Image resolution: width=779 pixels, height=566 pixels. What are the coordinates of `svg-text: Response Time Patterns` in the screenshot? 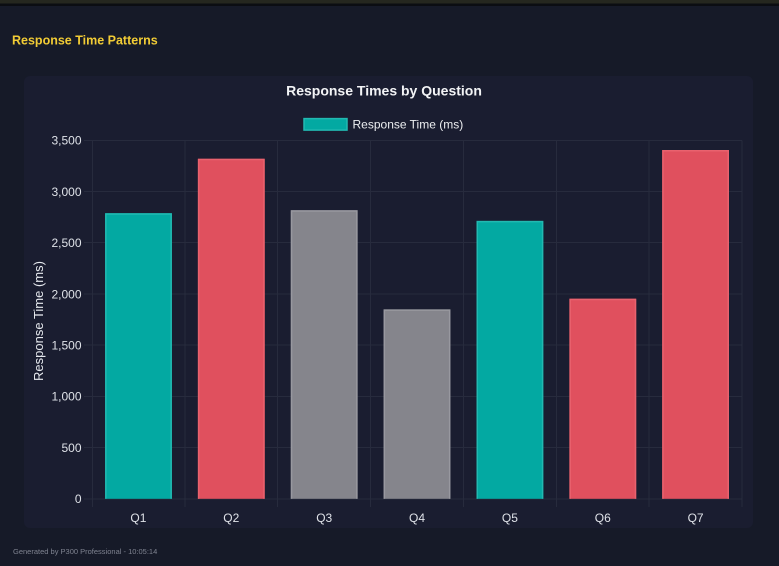 It's located at (85, 41).